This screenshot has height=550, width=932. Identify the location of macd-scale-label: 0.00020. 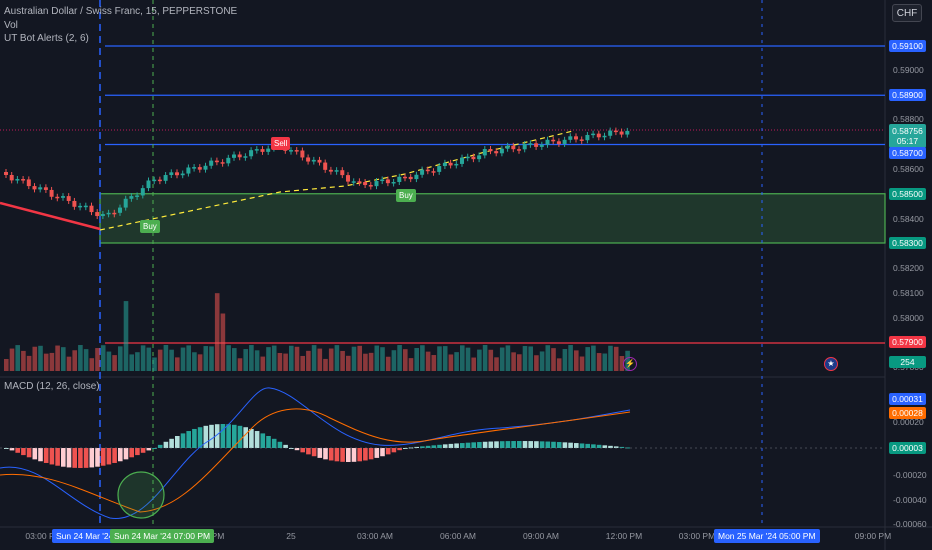
(908, 422).